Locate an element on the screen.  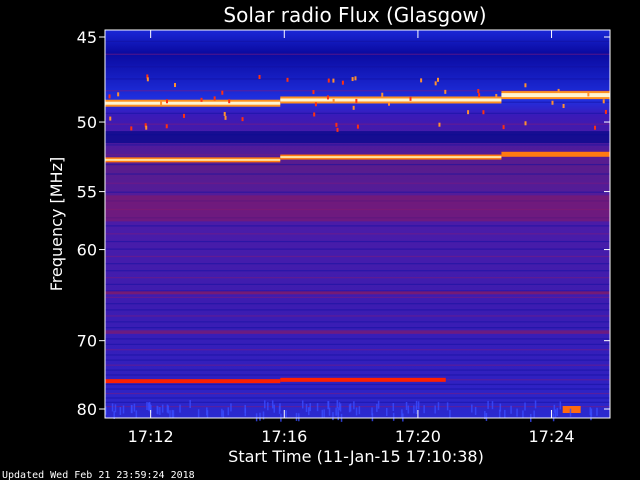
red-line is located at coordinates (357, 332).